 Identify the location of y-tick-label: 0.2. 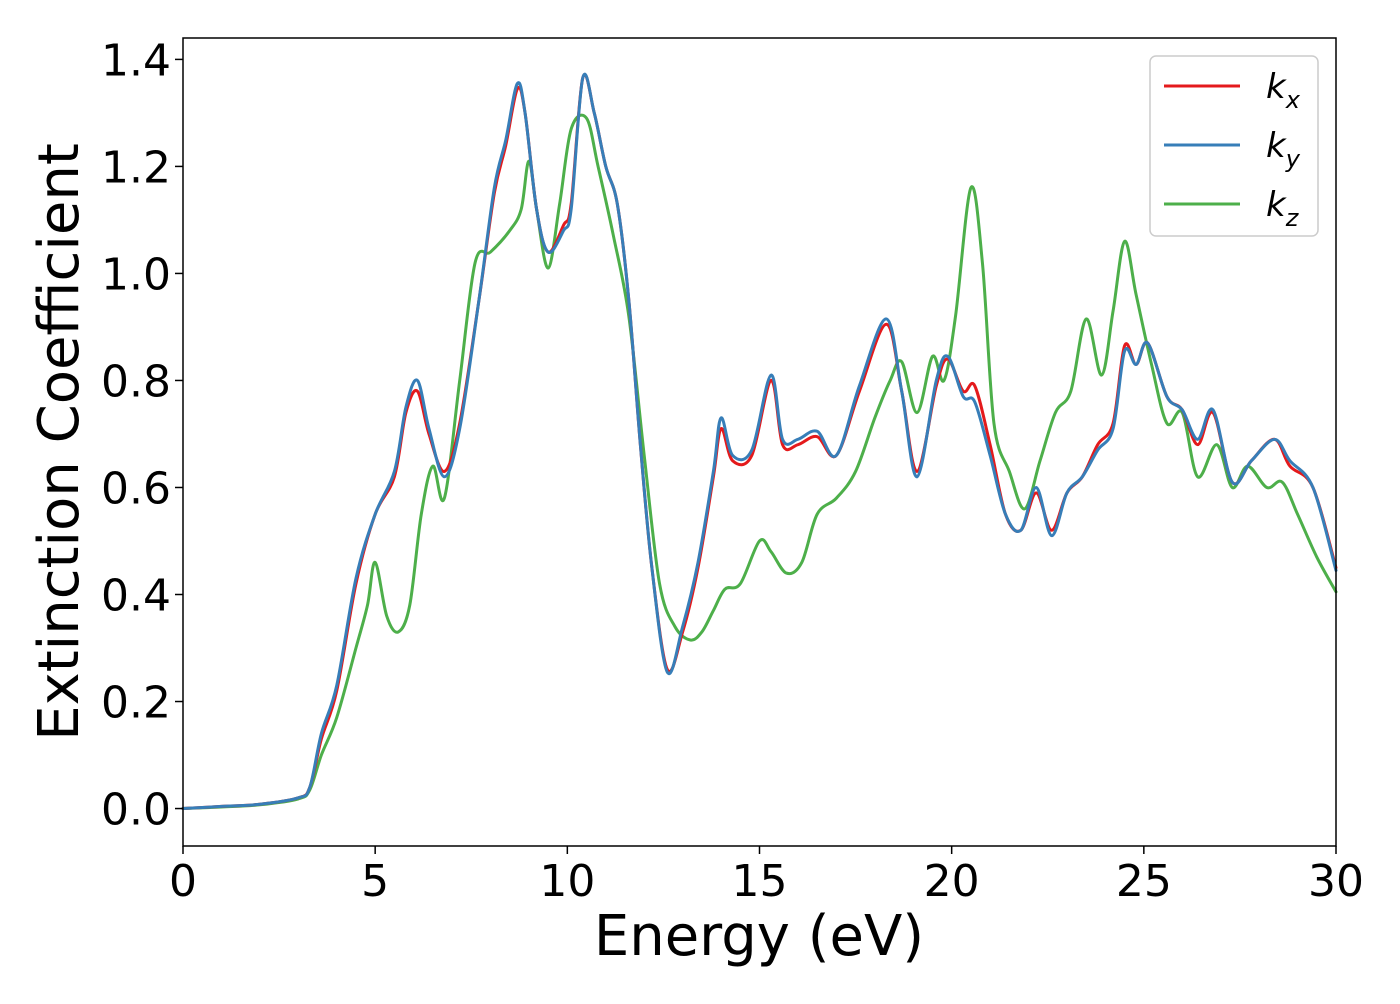
(136, 703).